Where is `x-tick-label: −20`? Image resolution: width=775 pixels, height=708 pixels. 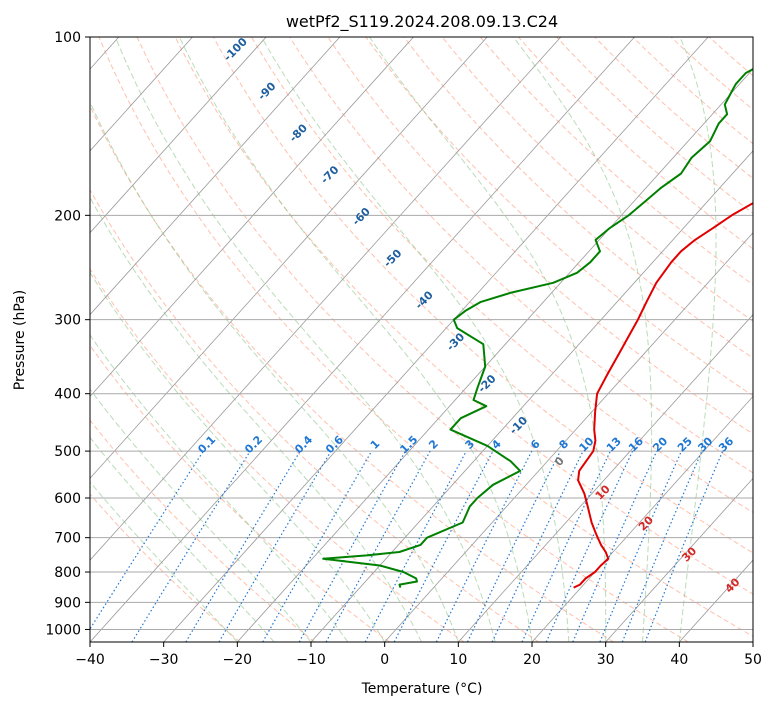 x-tick-label: −20 is located at coordinates (238, 660).